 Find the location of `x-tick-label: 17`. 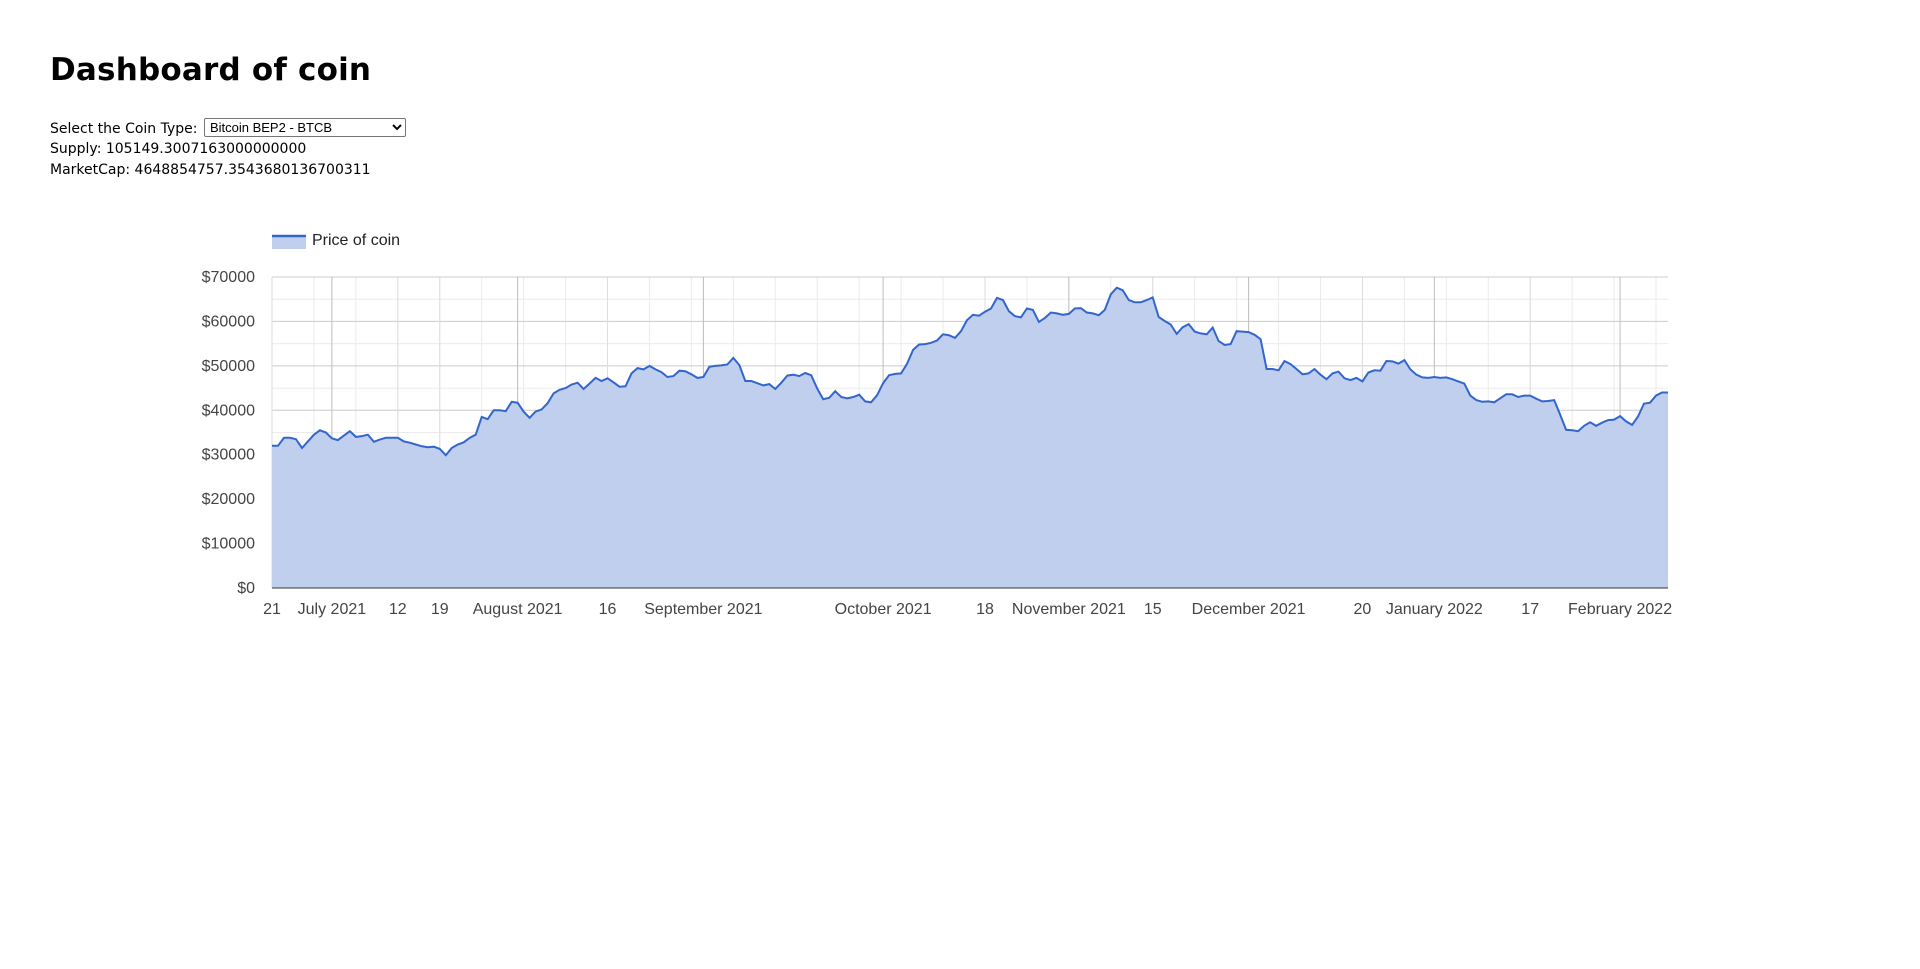

x-tick-label: 17 is located at coordinates (1530, 609).